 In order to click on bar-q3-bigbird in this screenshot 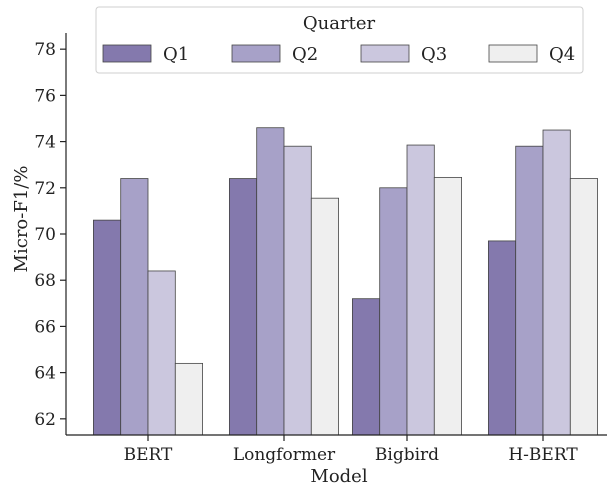, I will do `click(420, 290)`.